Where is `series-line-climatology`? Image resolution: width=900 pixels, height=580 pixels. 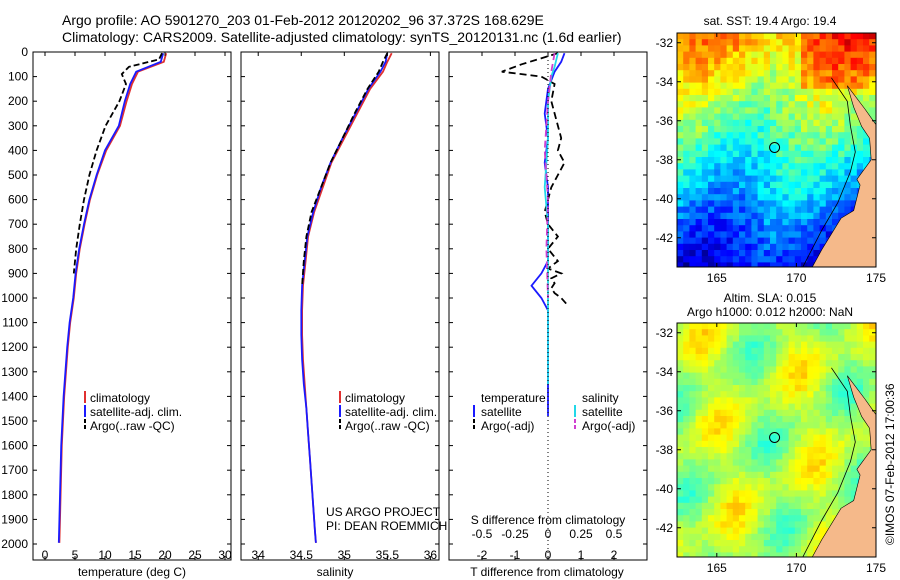
series-line-climatology is located at coordinates (113, 297).